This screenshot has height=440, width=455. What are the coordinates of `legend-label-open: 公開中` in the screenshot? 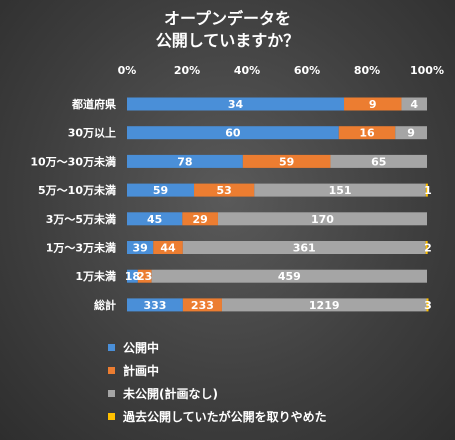 It's located at (141, 348).